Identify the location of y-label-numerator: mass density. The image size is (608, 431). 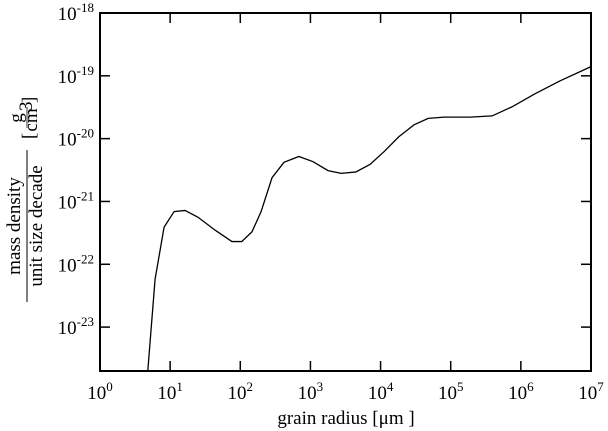
(14, 226).